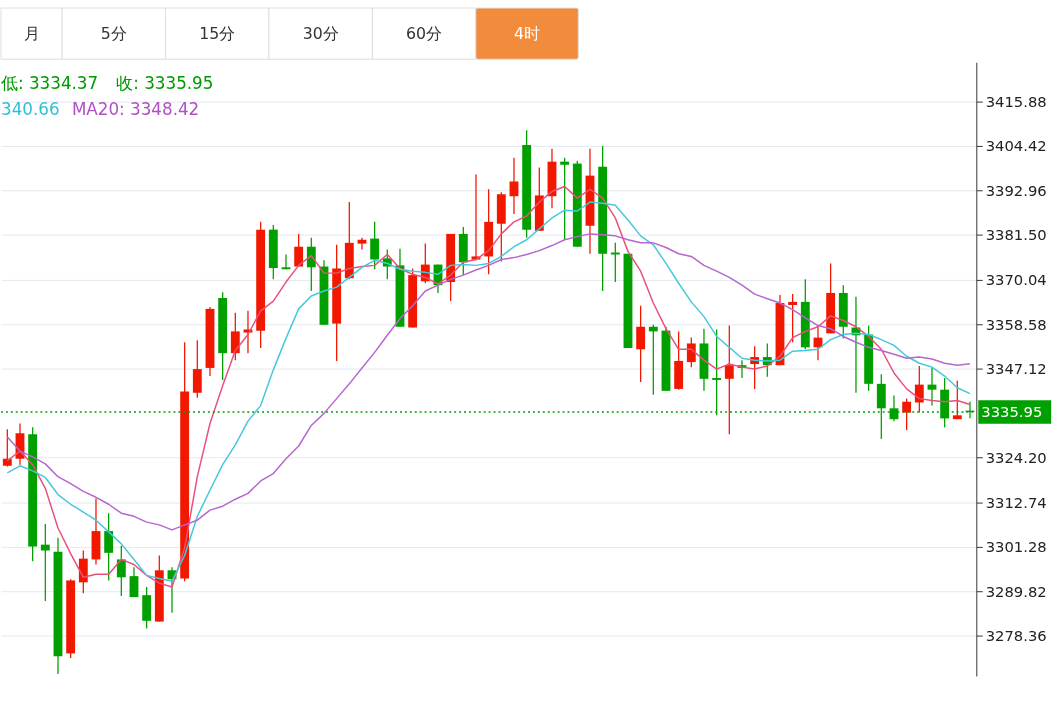 Image resolution: width=1063 pixels, height=705 pixels. What do you see at coordinates (1016, 101) in the screenshot?
I see `y-tick-label: 3415.88` at bounding box center [1016, 101].